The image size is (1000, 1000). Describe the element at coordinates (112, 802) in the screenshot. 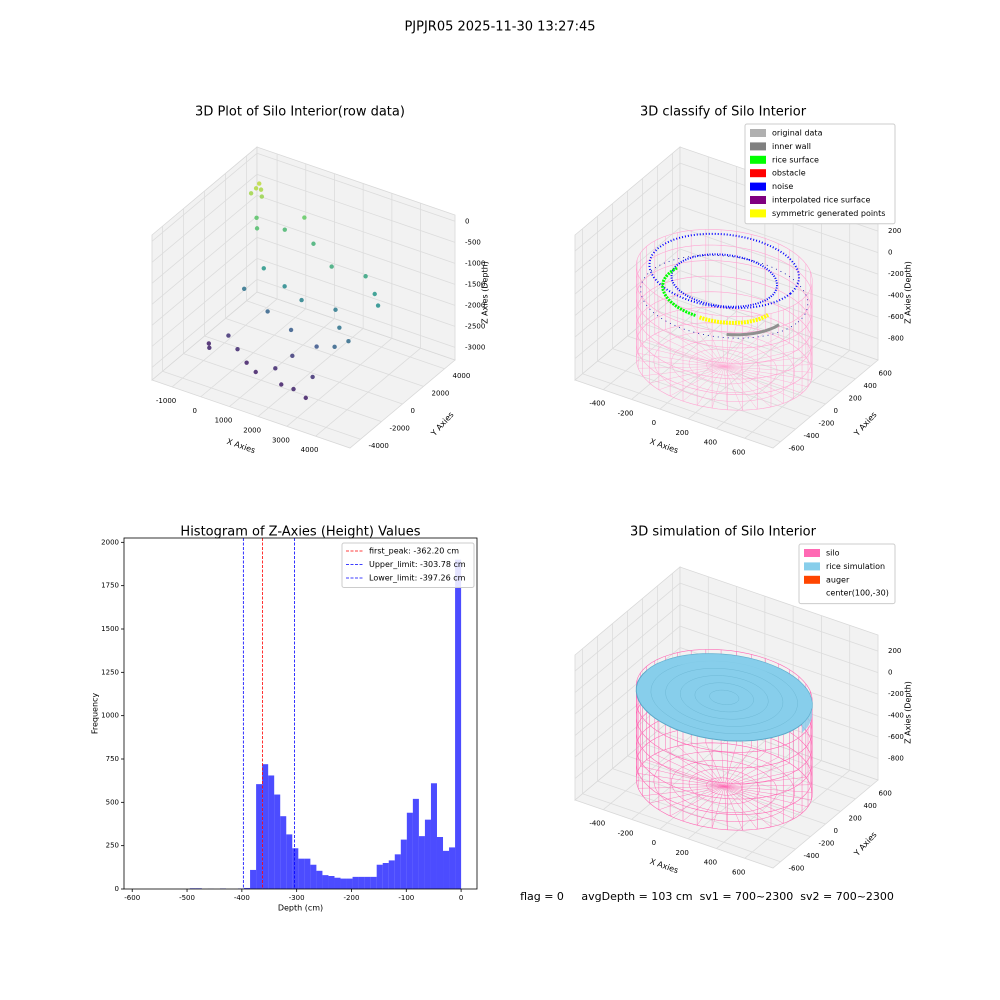

I see `y-tick-label: 500` at that location.